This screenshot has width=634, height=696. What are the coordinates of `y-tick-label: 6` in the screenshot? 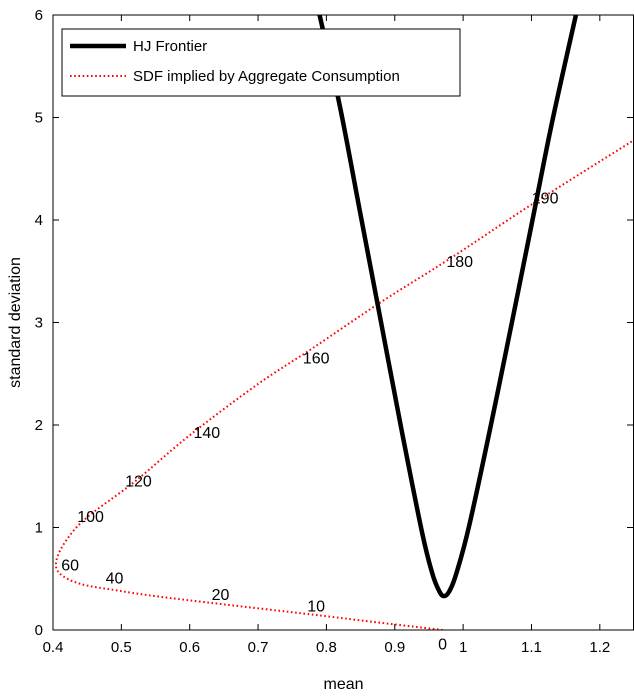 It's located at (39, 15).